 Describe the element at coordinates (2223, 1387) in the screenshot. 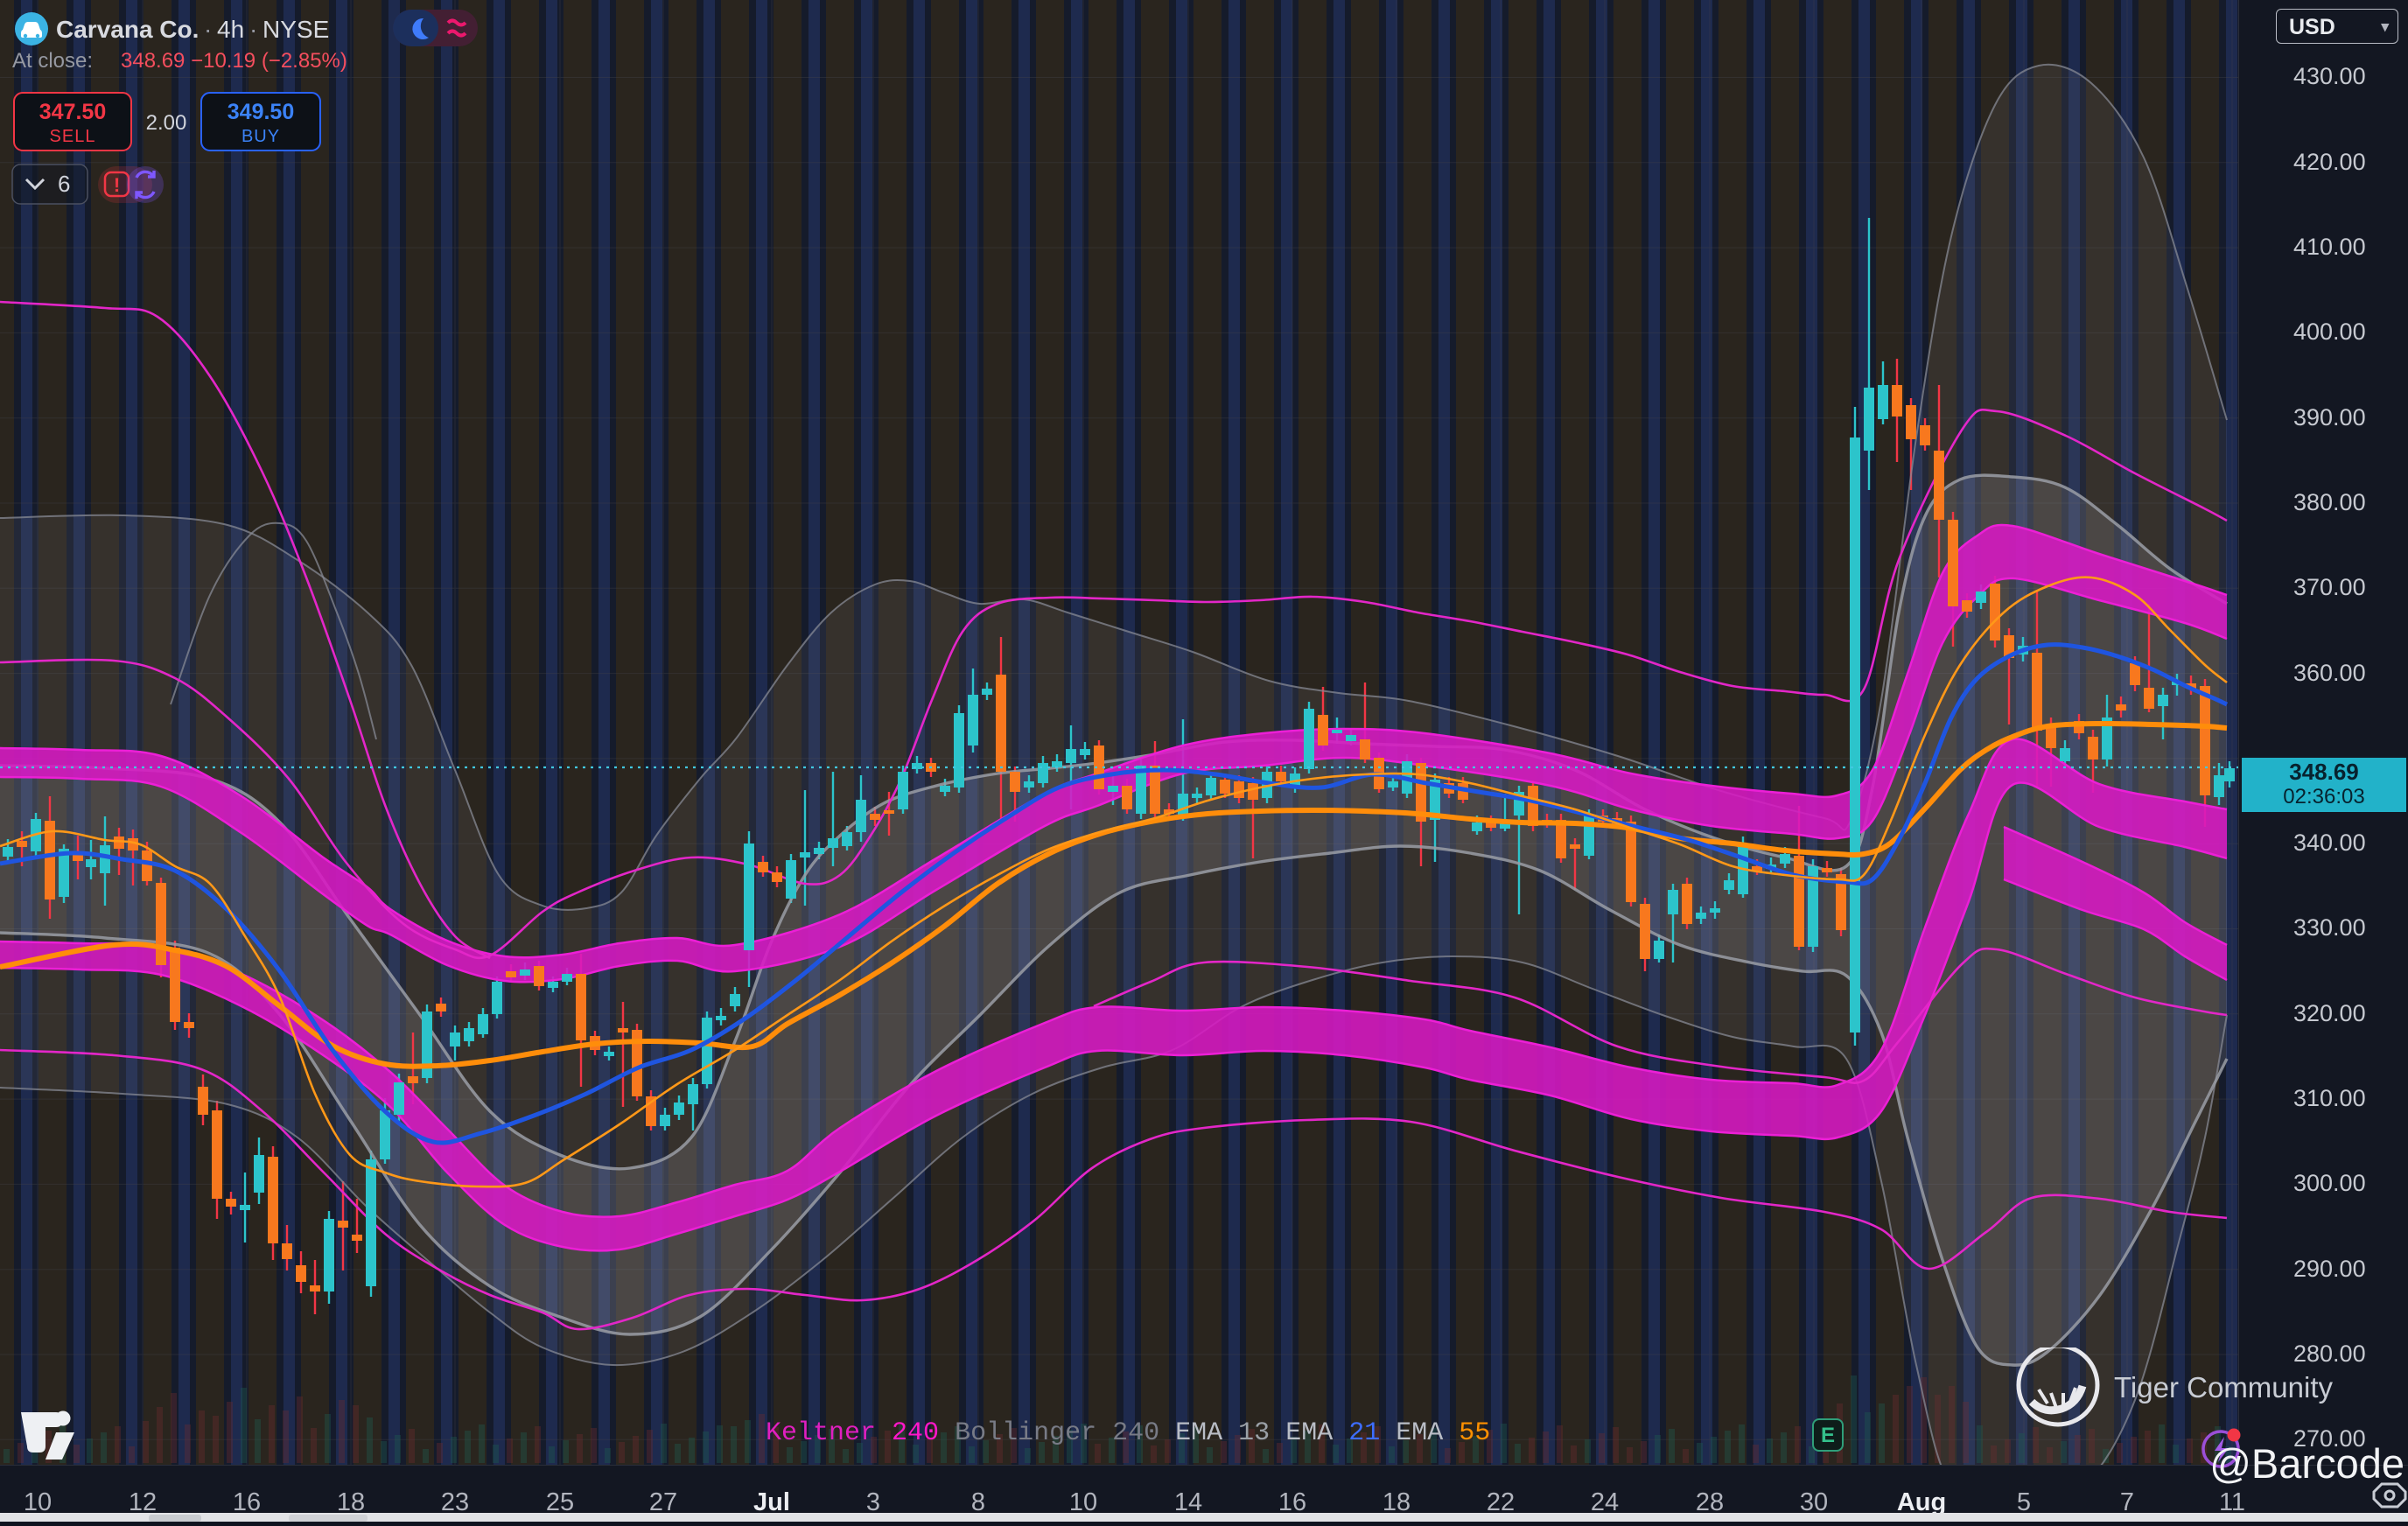

I see `svg-text: Tiger Community` at that location.